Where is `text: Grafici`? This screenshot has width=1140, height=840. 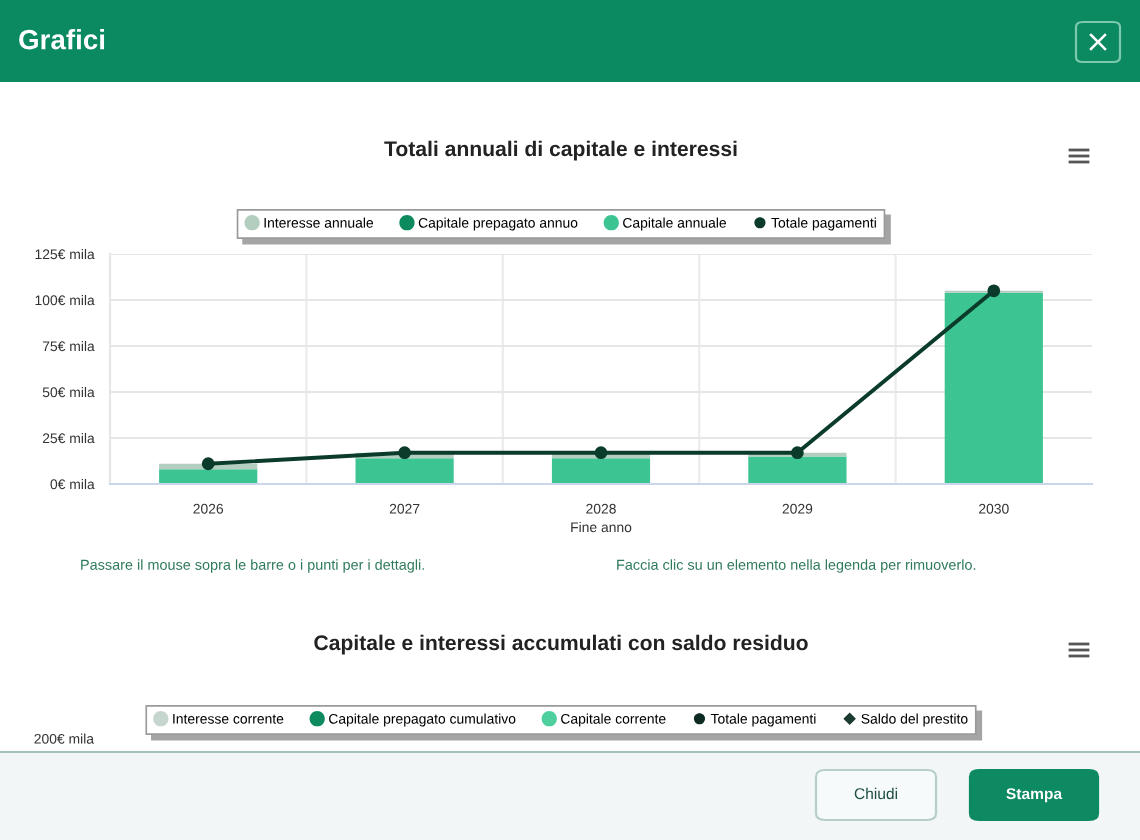 text: Grafici is located at coordinates (62, 39).